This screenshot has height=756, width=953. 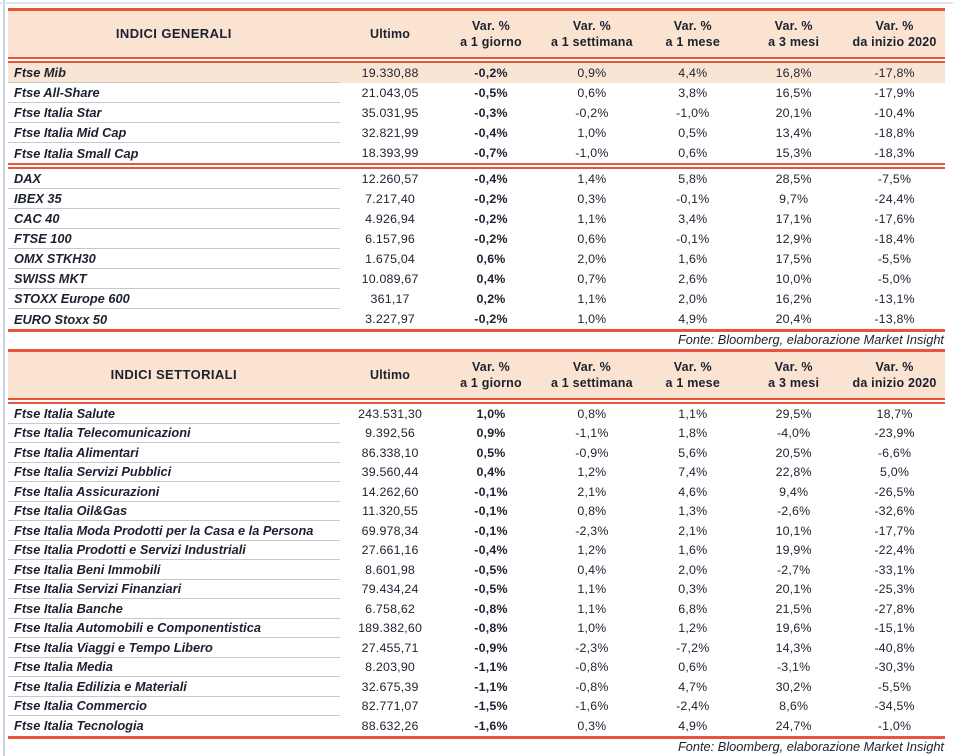 What do you see at coordinates (491, 511) in the screenshot?
I see `var-1-giorno-value: -0,1%` at bounding box center [491, 511].